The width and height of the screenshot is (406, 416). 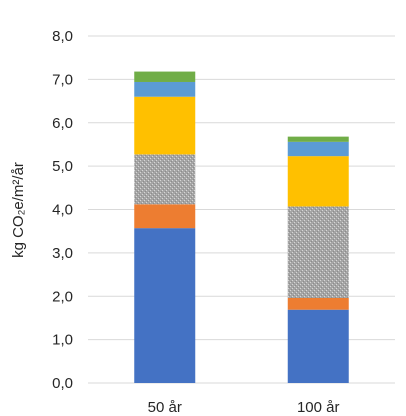 What do you see at coordinates (62, 166) in the screenshot?
I see `y-tick-label: 5,0` at bounding box center [62, 166].